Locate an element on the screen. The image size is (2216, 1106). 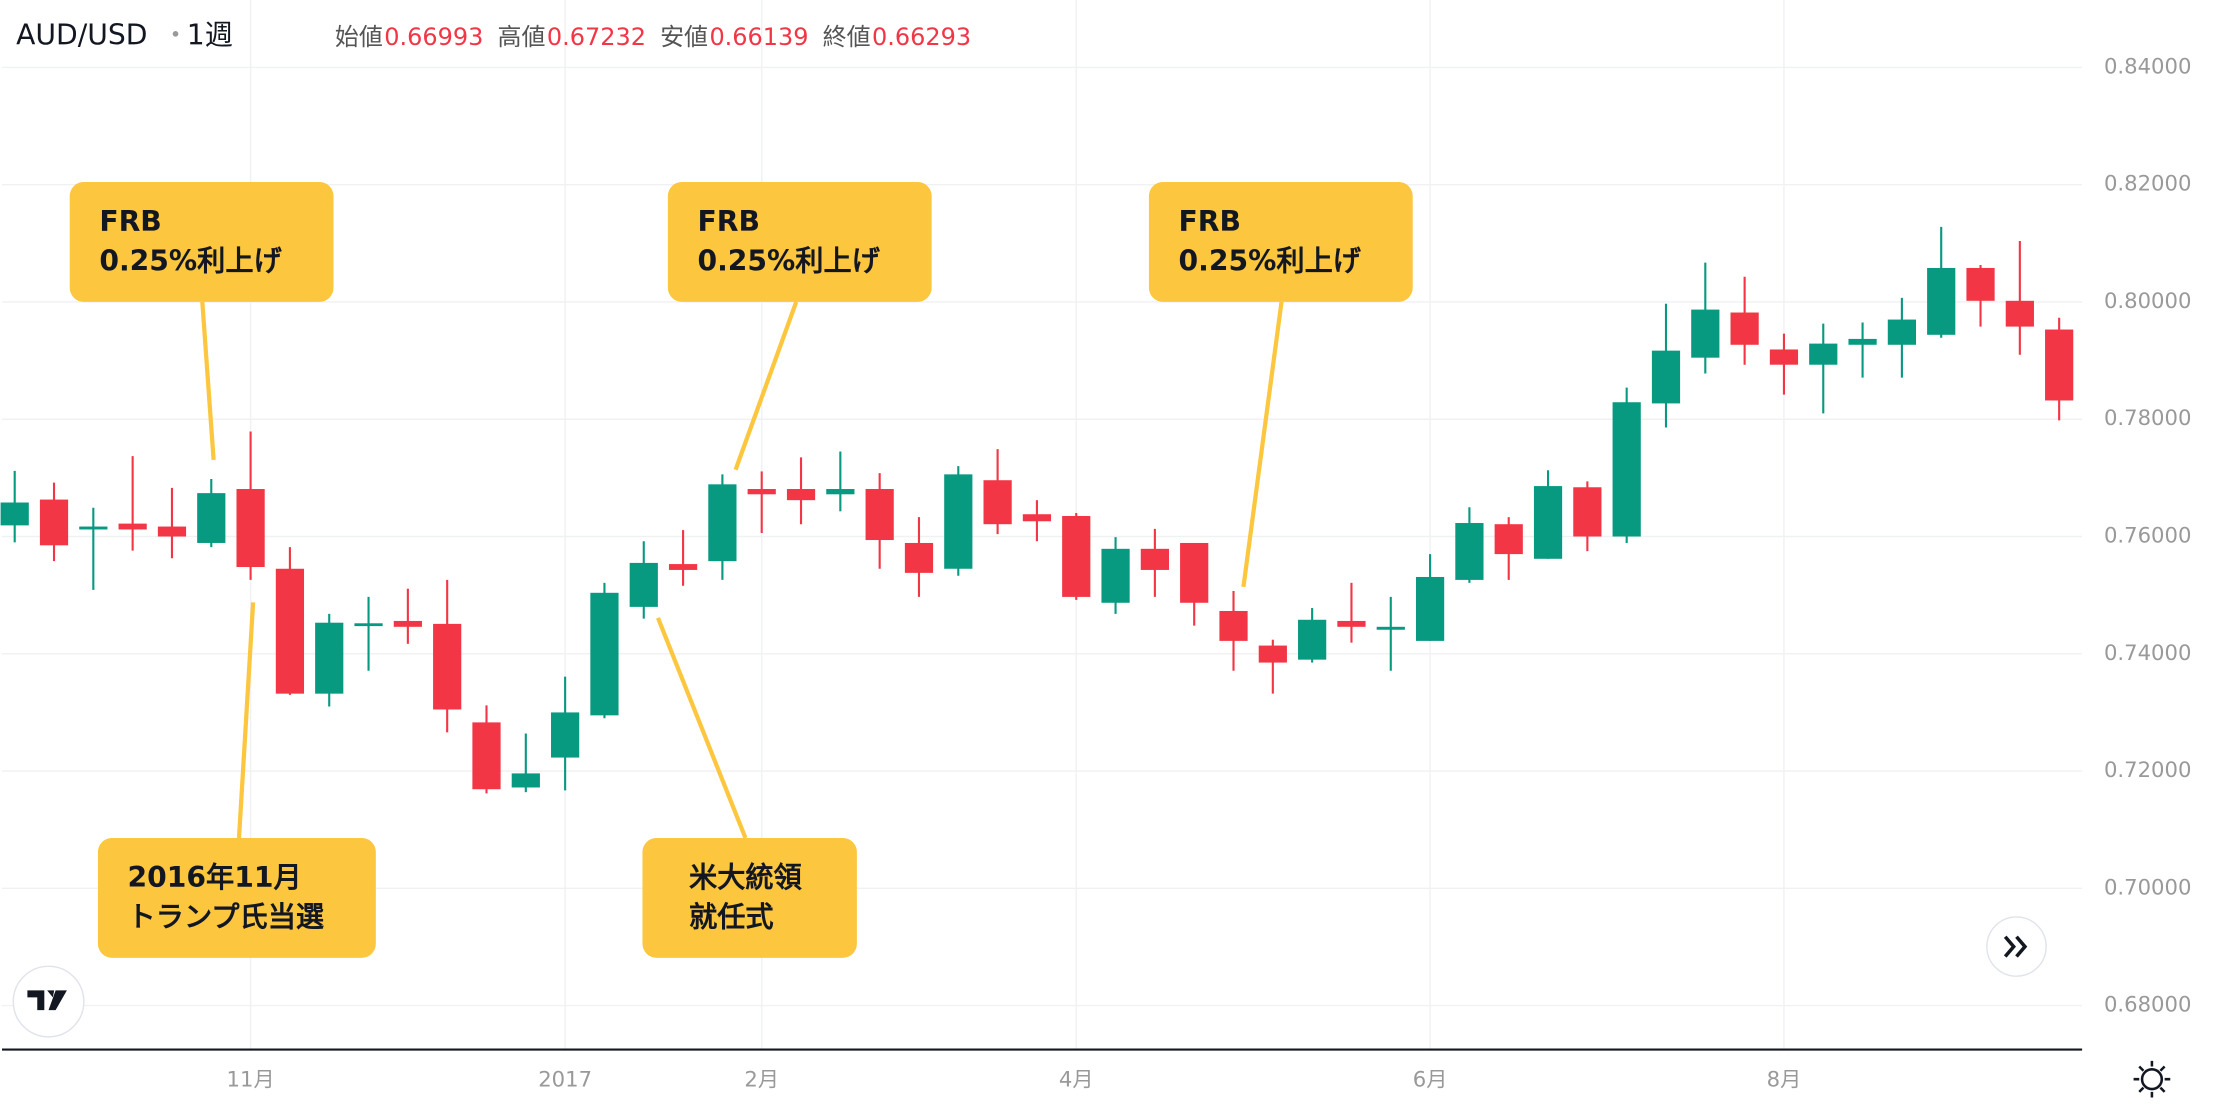
y-tick-label: 0.78000 is located at coordinates (2147, 417).